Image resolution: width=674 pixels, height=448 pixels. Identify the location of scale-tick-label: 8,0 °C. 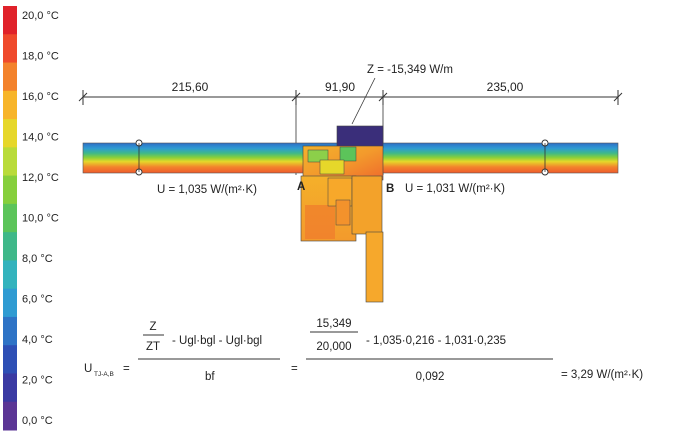
(37, 259).